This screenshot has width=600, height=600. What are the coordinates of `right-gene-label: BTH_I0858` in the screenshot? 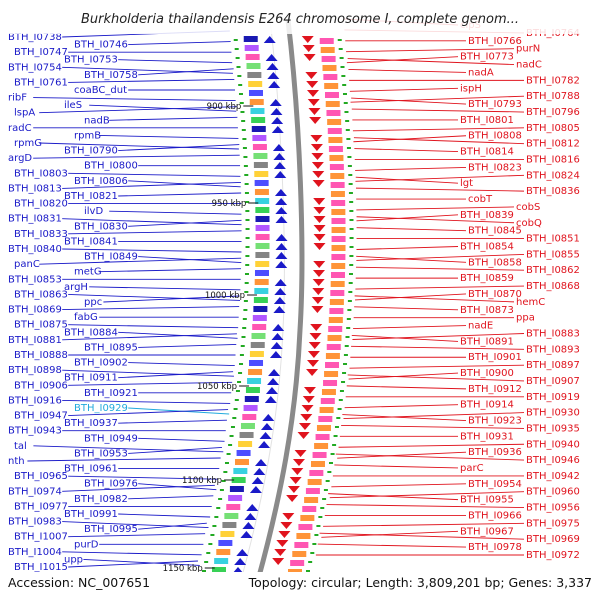 It's located at (495, 262).